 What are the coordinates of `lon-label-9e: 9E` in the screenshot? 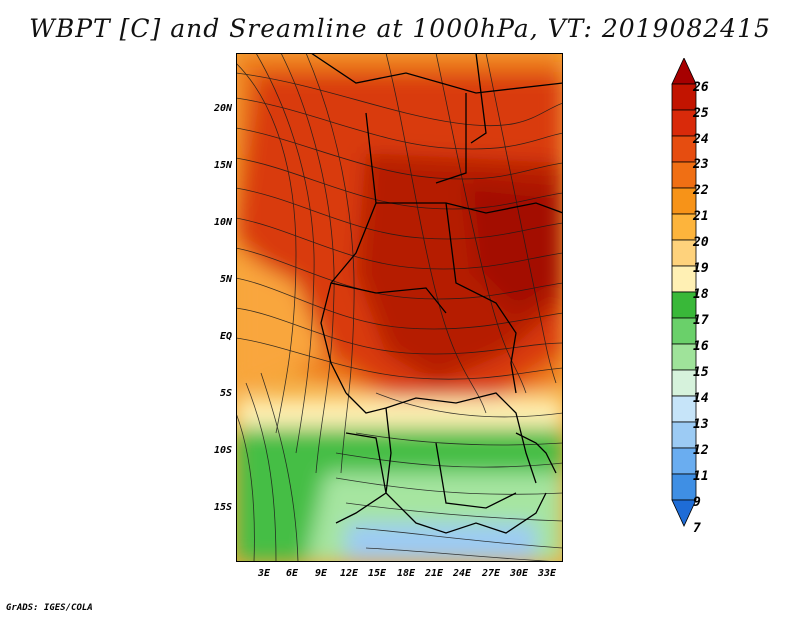 It's located at (321, 573).